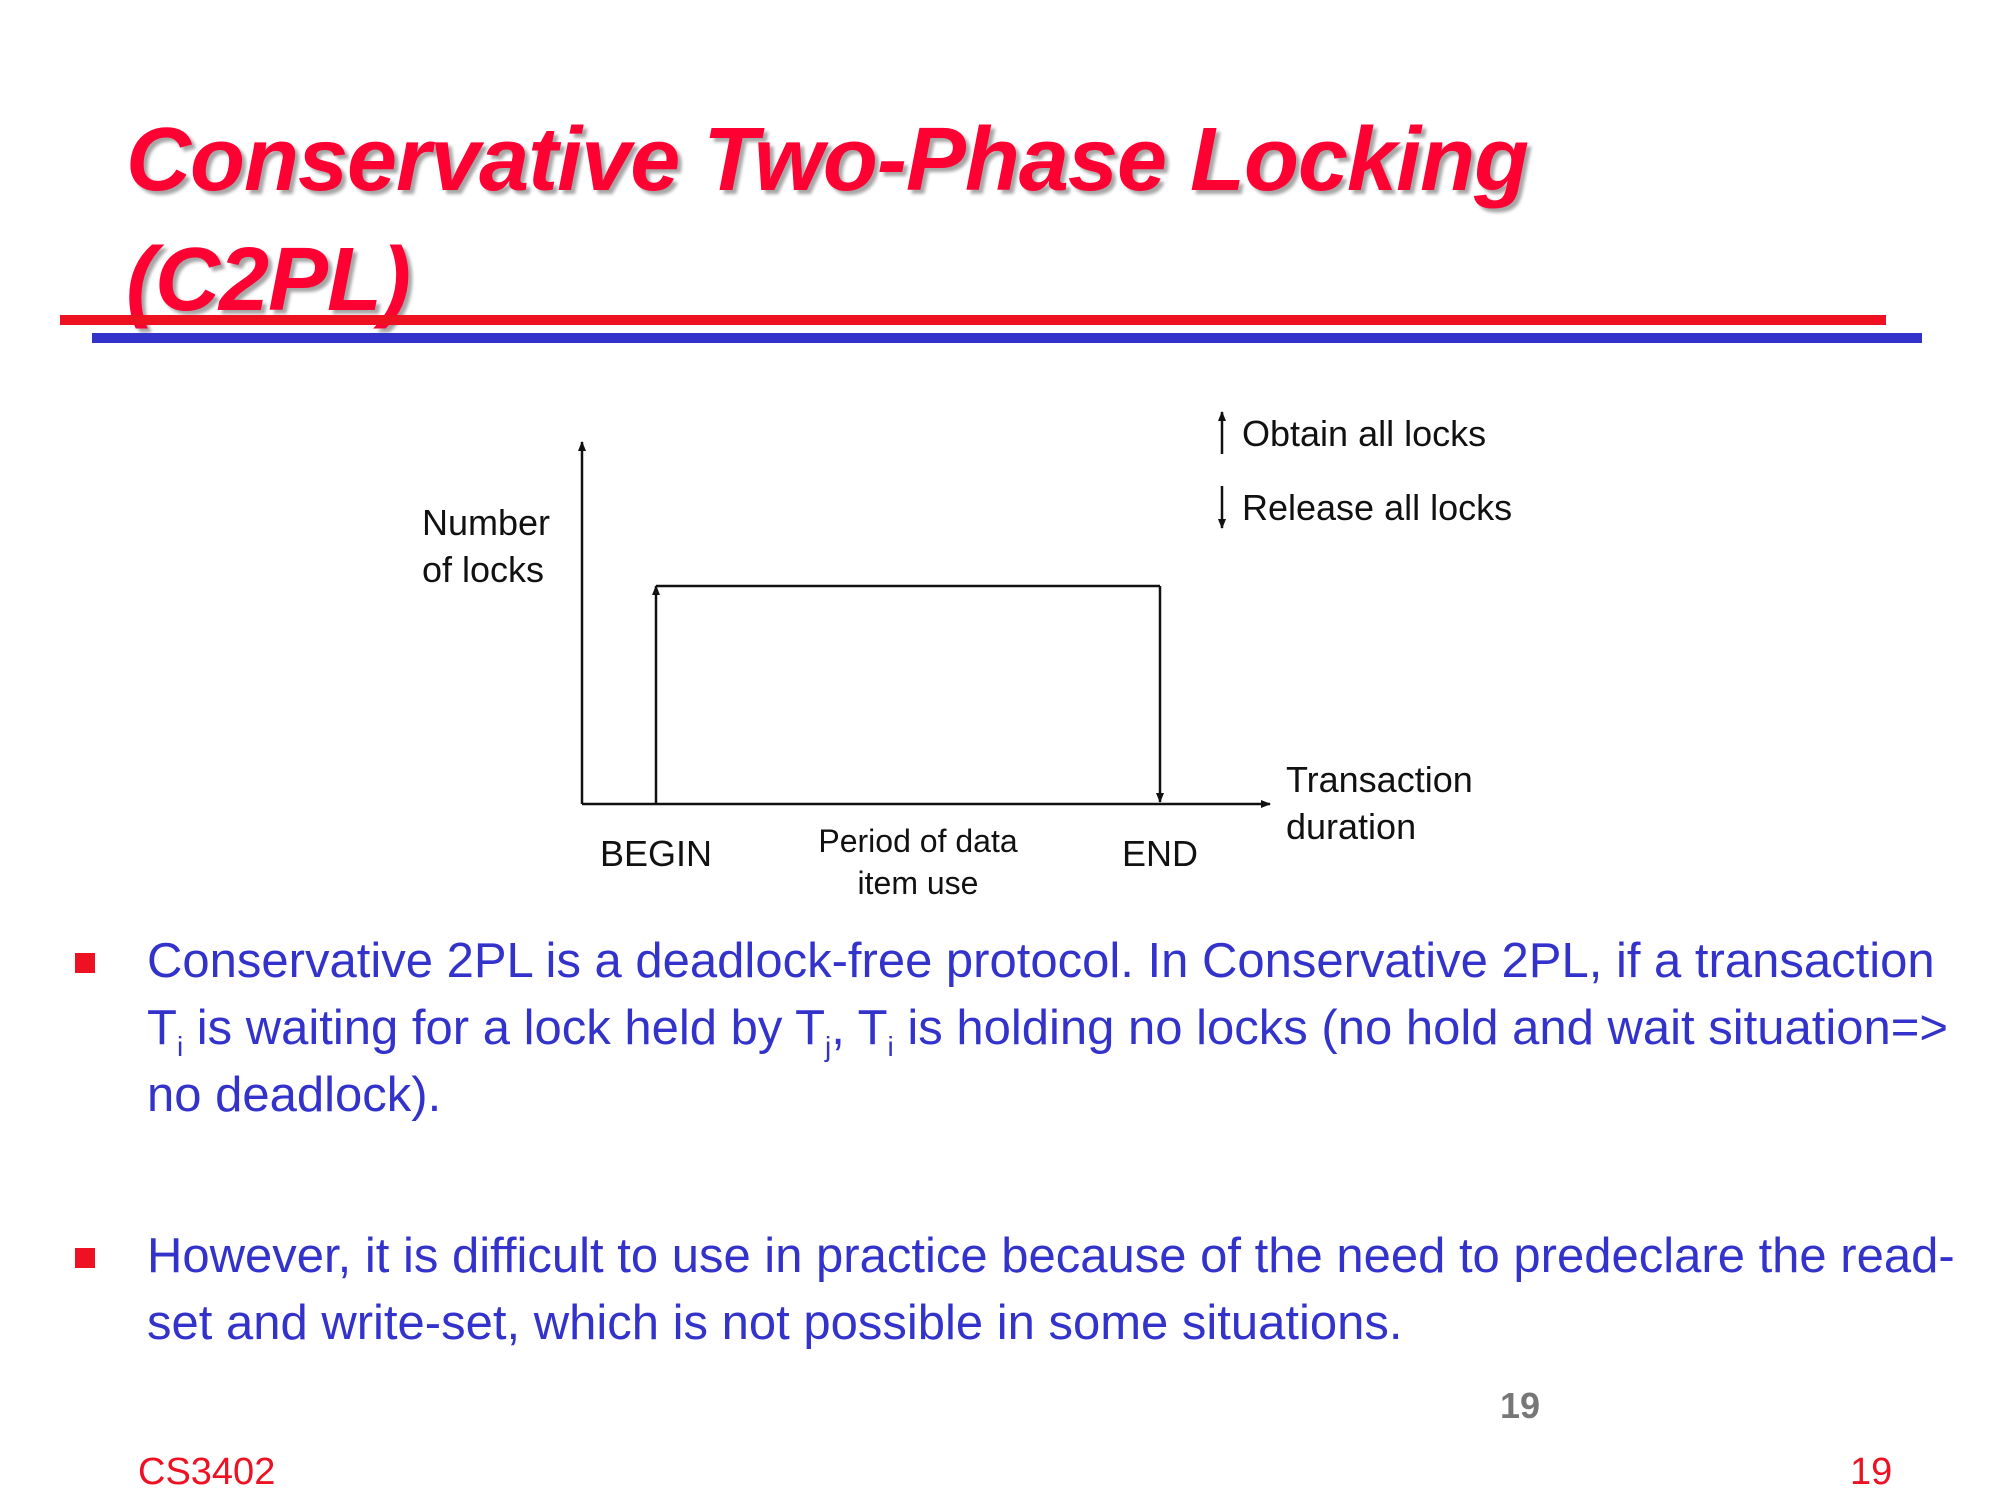  Describe the element at coordinates (1379, 779) in the screenshot. I see `x-axis-label-line-1: Transaction` at that location.